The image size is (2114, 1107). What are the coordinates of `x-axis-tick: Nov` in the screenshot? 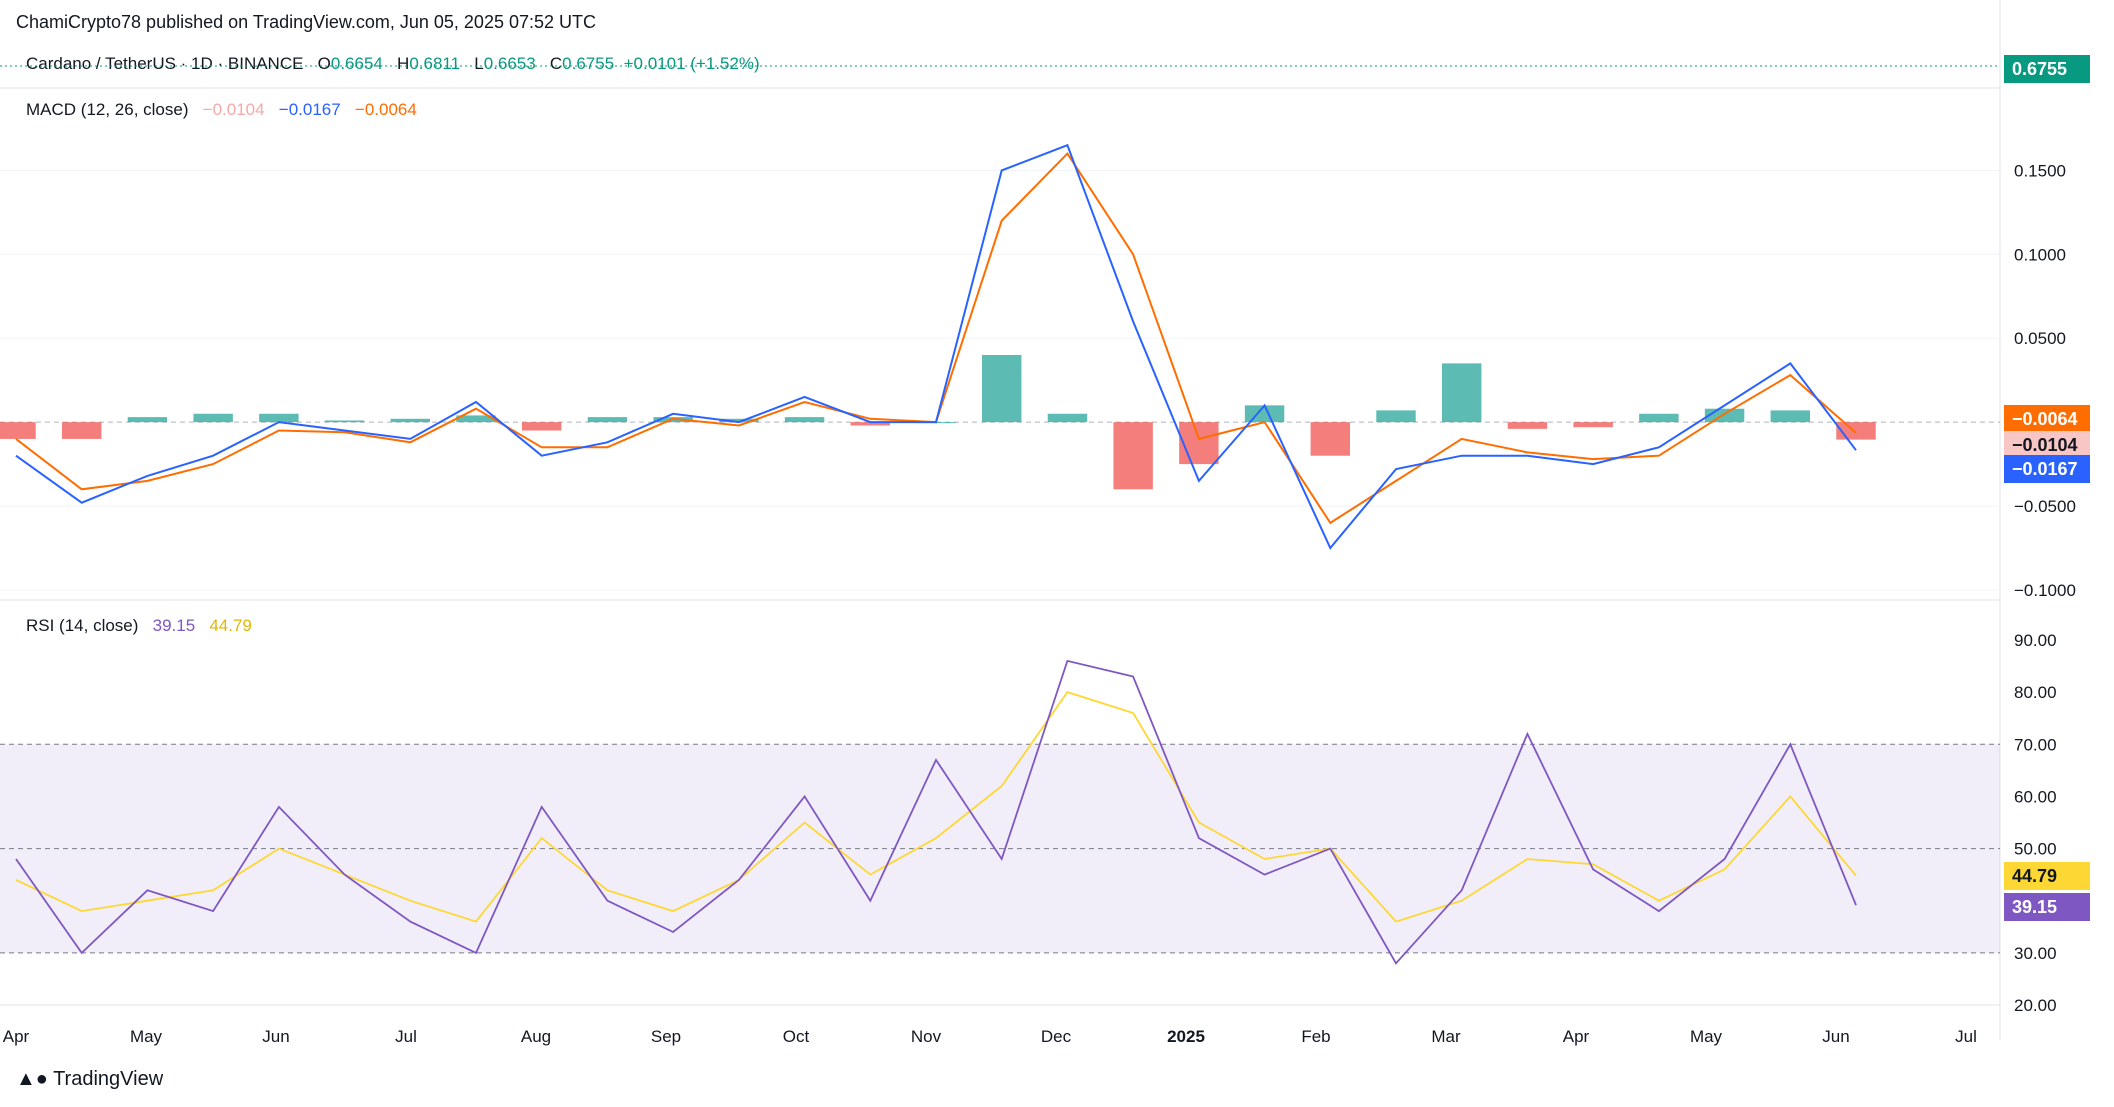 It's located at (926, 1036).